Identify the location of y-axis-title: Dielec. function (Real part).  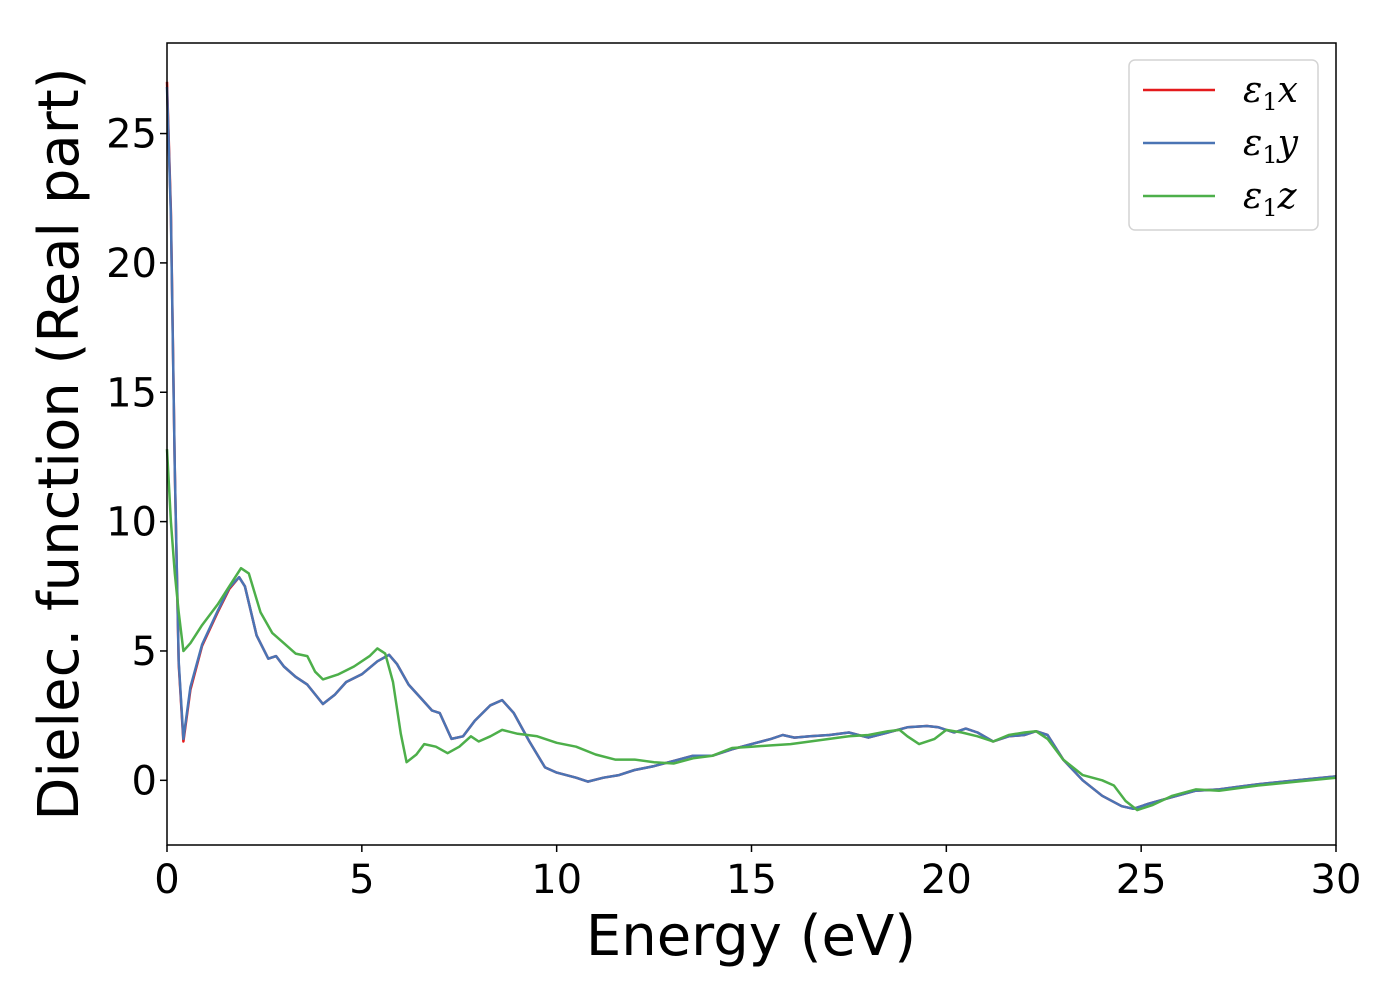
(59, 443).